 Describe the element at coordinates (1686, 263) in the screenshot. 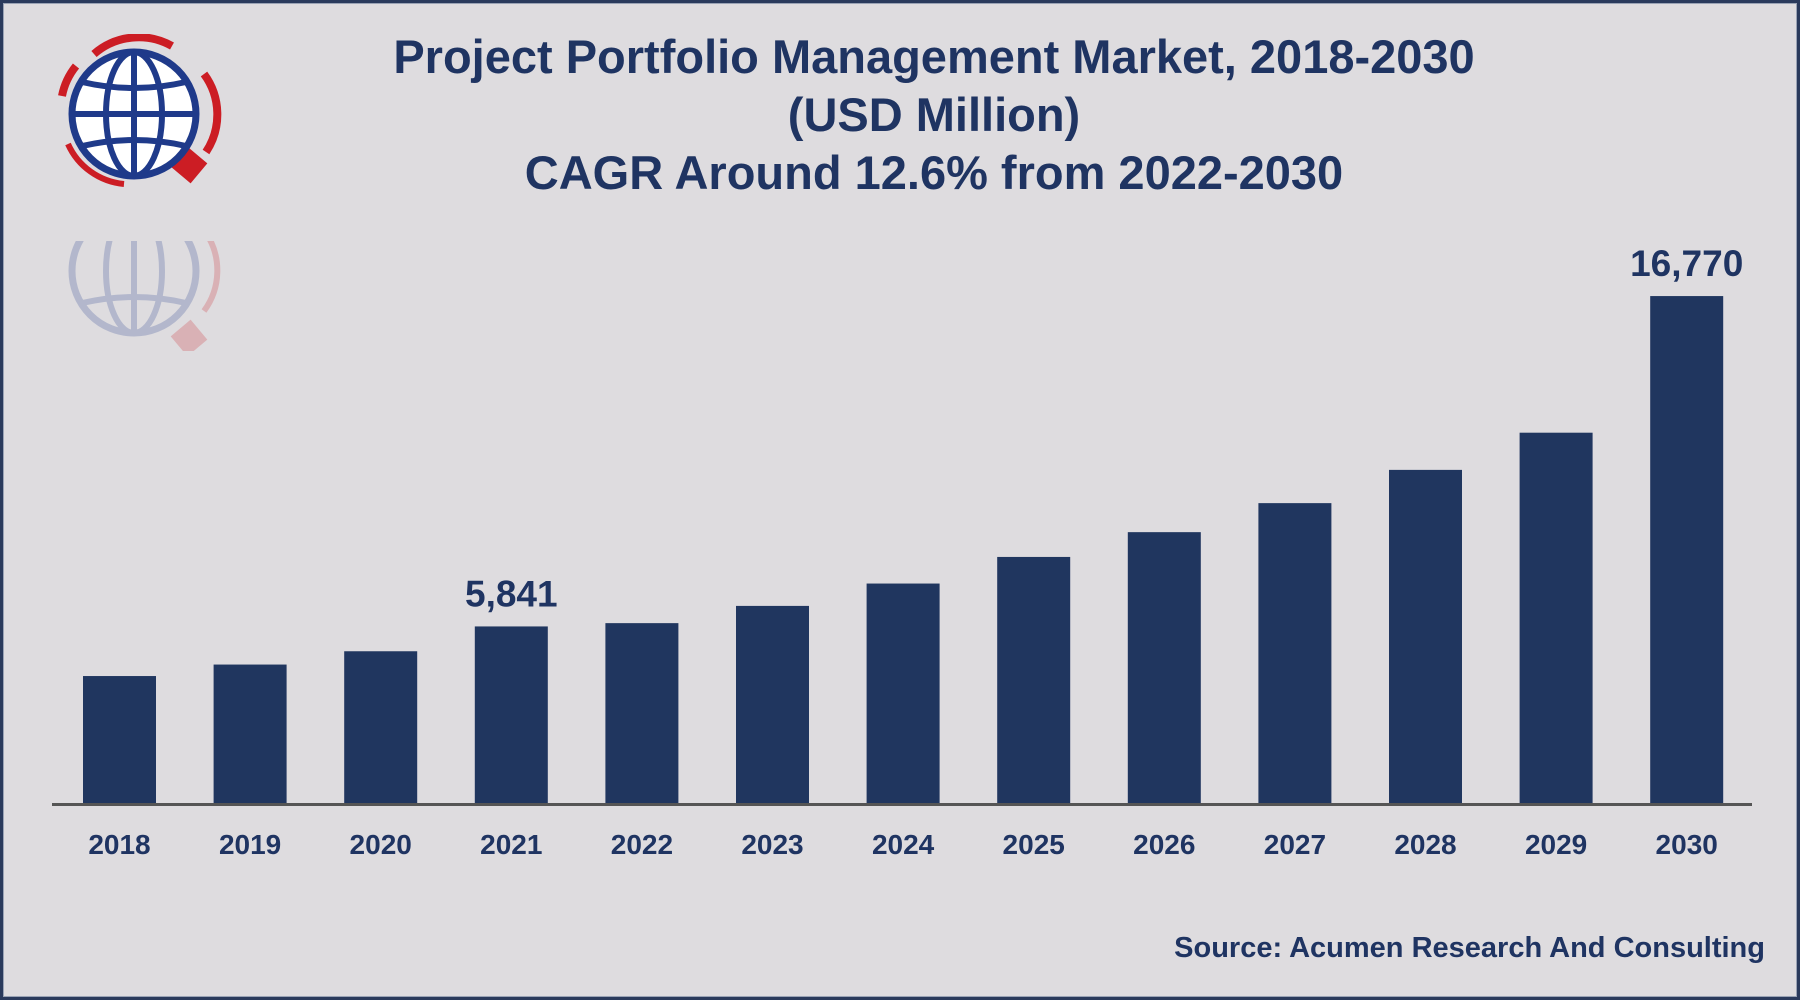

I see `data-label-2030: 16,770` at that location.